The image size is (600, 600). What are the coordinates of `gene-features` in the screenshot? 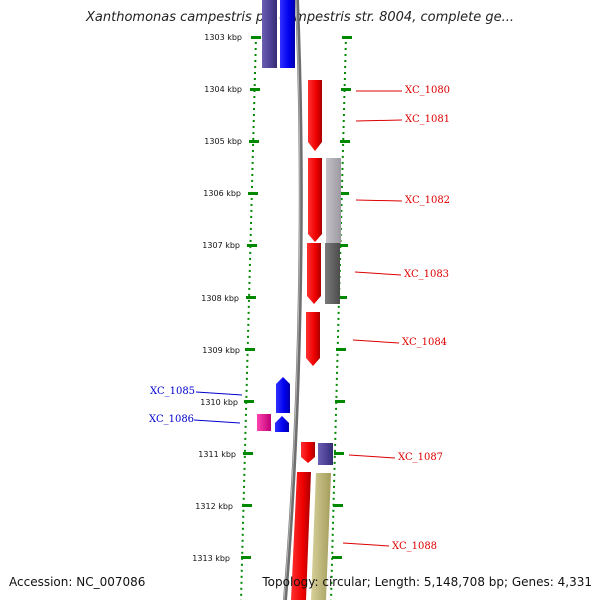 It's located at (299, 300).